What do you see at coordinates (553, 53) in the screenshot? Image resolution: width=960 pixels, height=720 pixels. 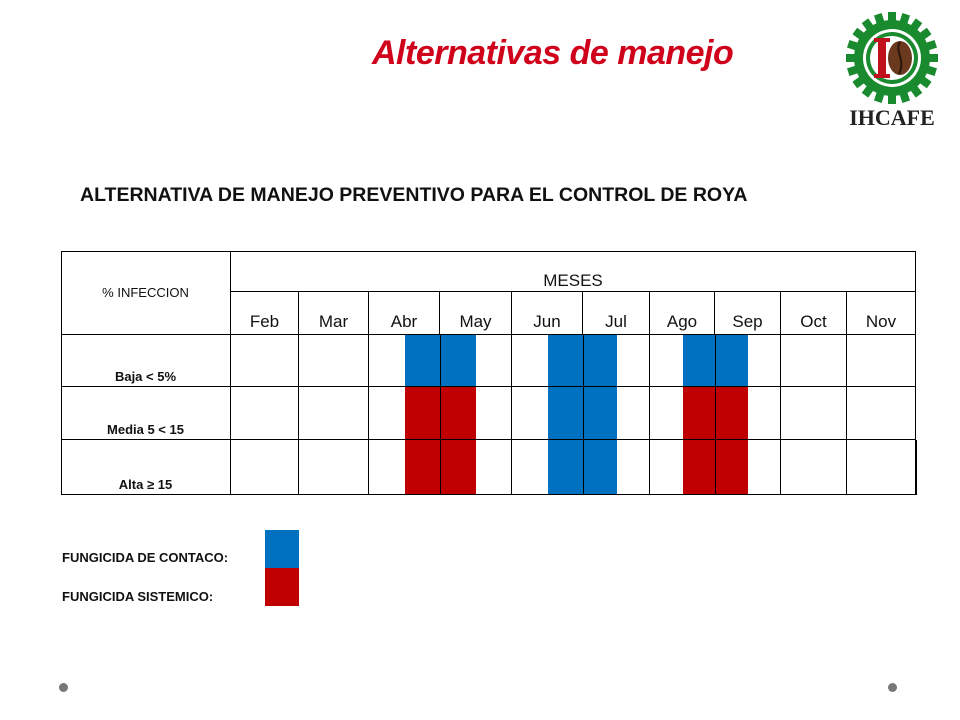 I see `slide-title: Alternativas de manejo` at bounding box center [553, 53].